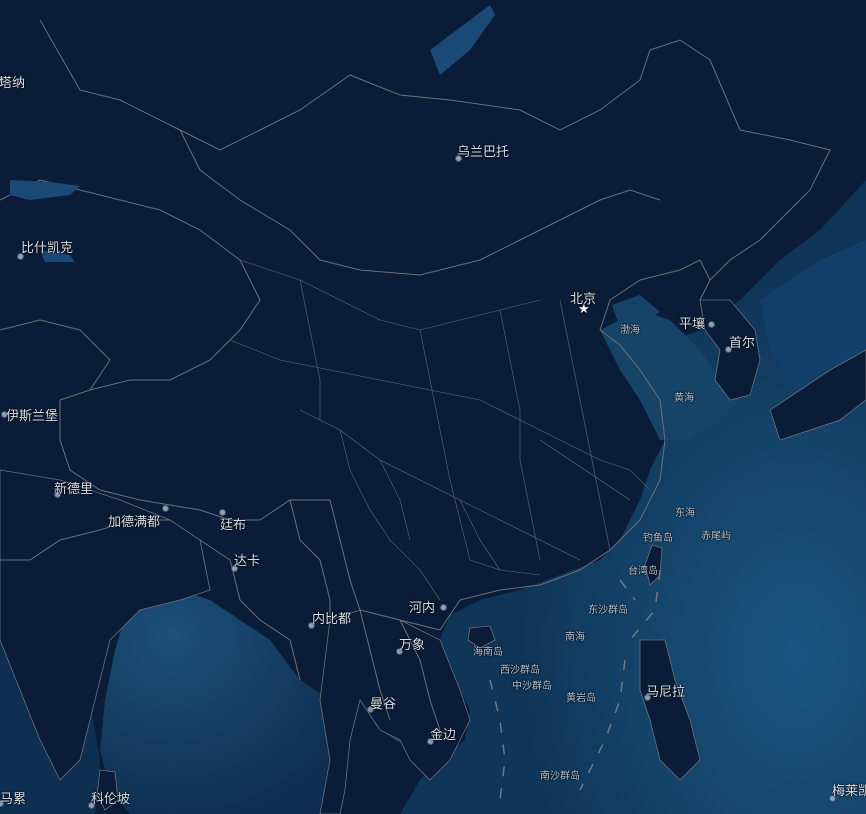 The image size is (866, 814). Describe the element at coordinates (134, 522) in the screenshot. I see `label-kathmandu: 加德满都` at that location.